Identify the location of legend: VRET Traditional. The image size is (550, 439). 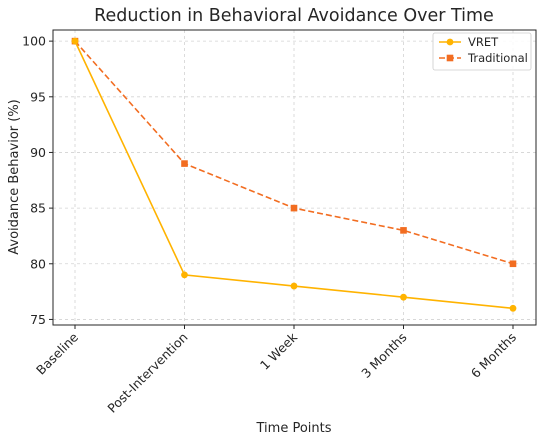
(482, 51).